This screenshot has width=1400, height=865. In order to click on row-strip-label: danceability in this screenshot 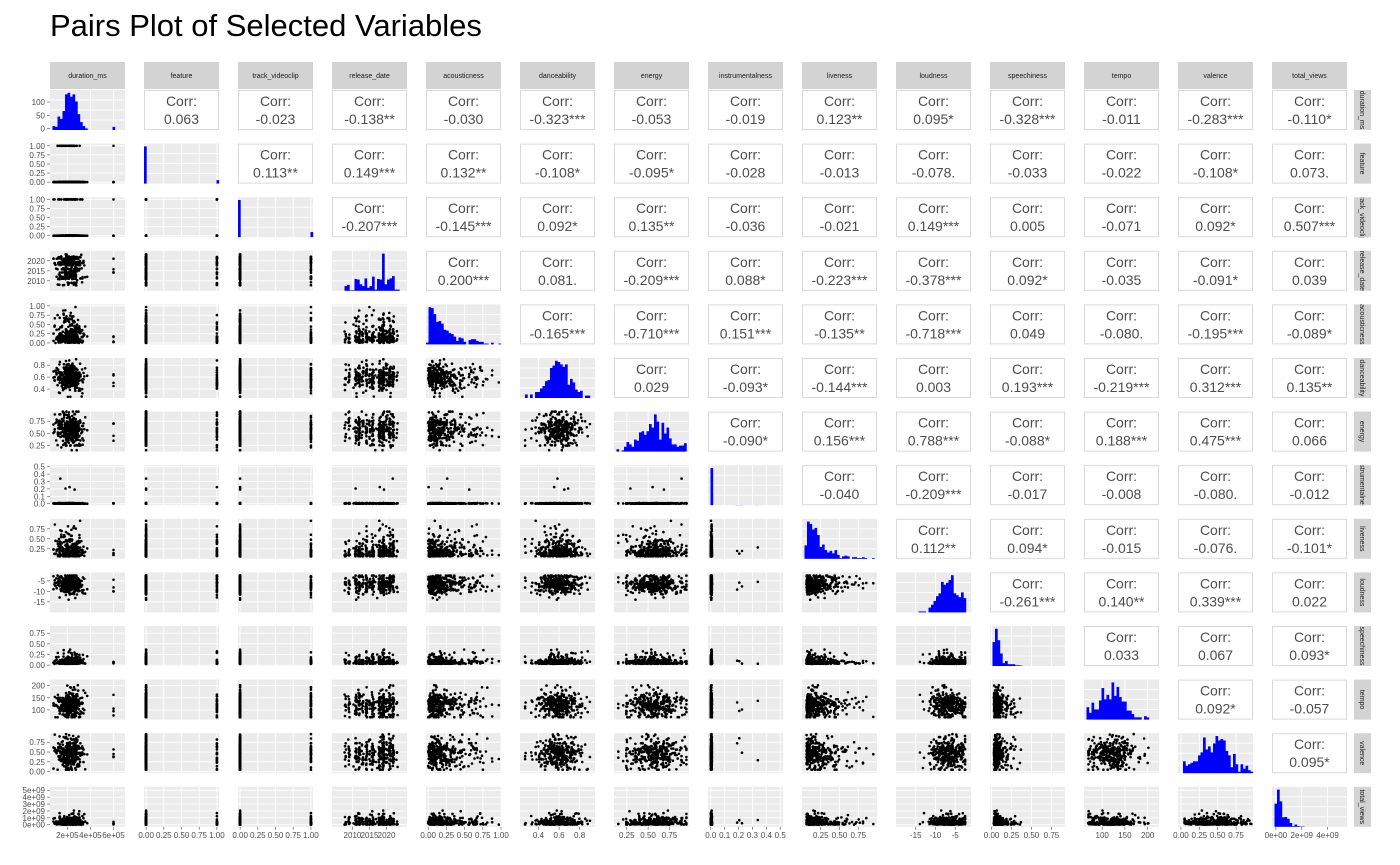, I will do `click(1361, 378)`.